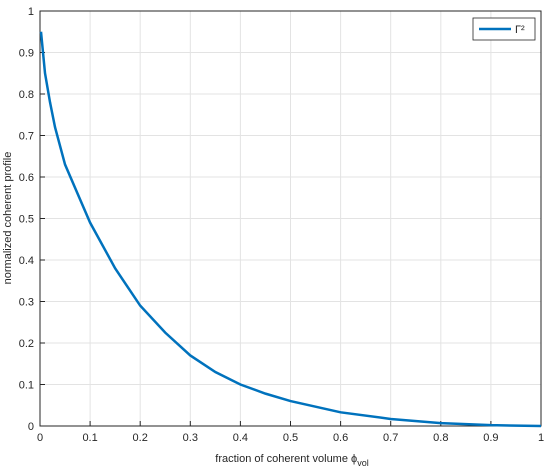  What do you see at coordinates (440, 438) in the screenshot?
I see `x-tick-label: 0.8` at bounding box center [440, 438].